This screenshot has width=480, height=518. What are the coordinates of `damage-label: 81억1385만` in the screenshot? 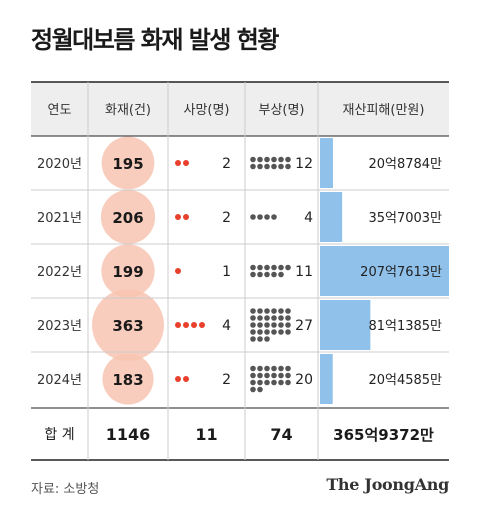 It's located at (405, 326).